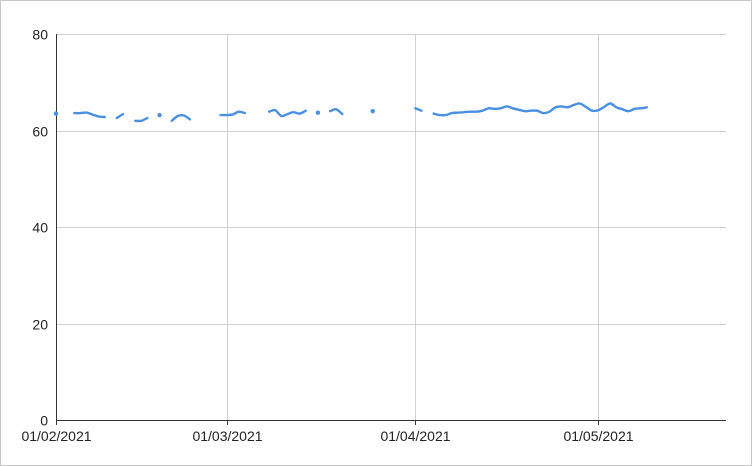 Image resolution: width=752 pixels, height=466 pixels. I want to click on x-tick-label: 01/03/2021, so click(227, 436).